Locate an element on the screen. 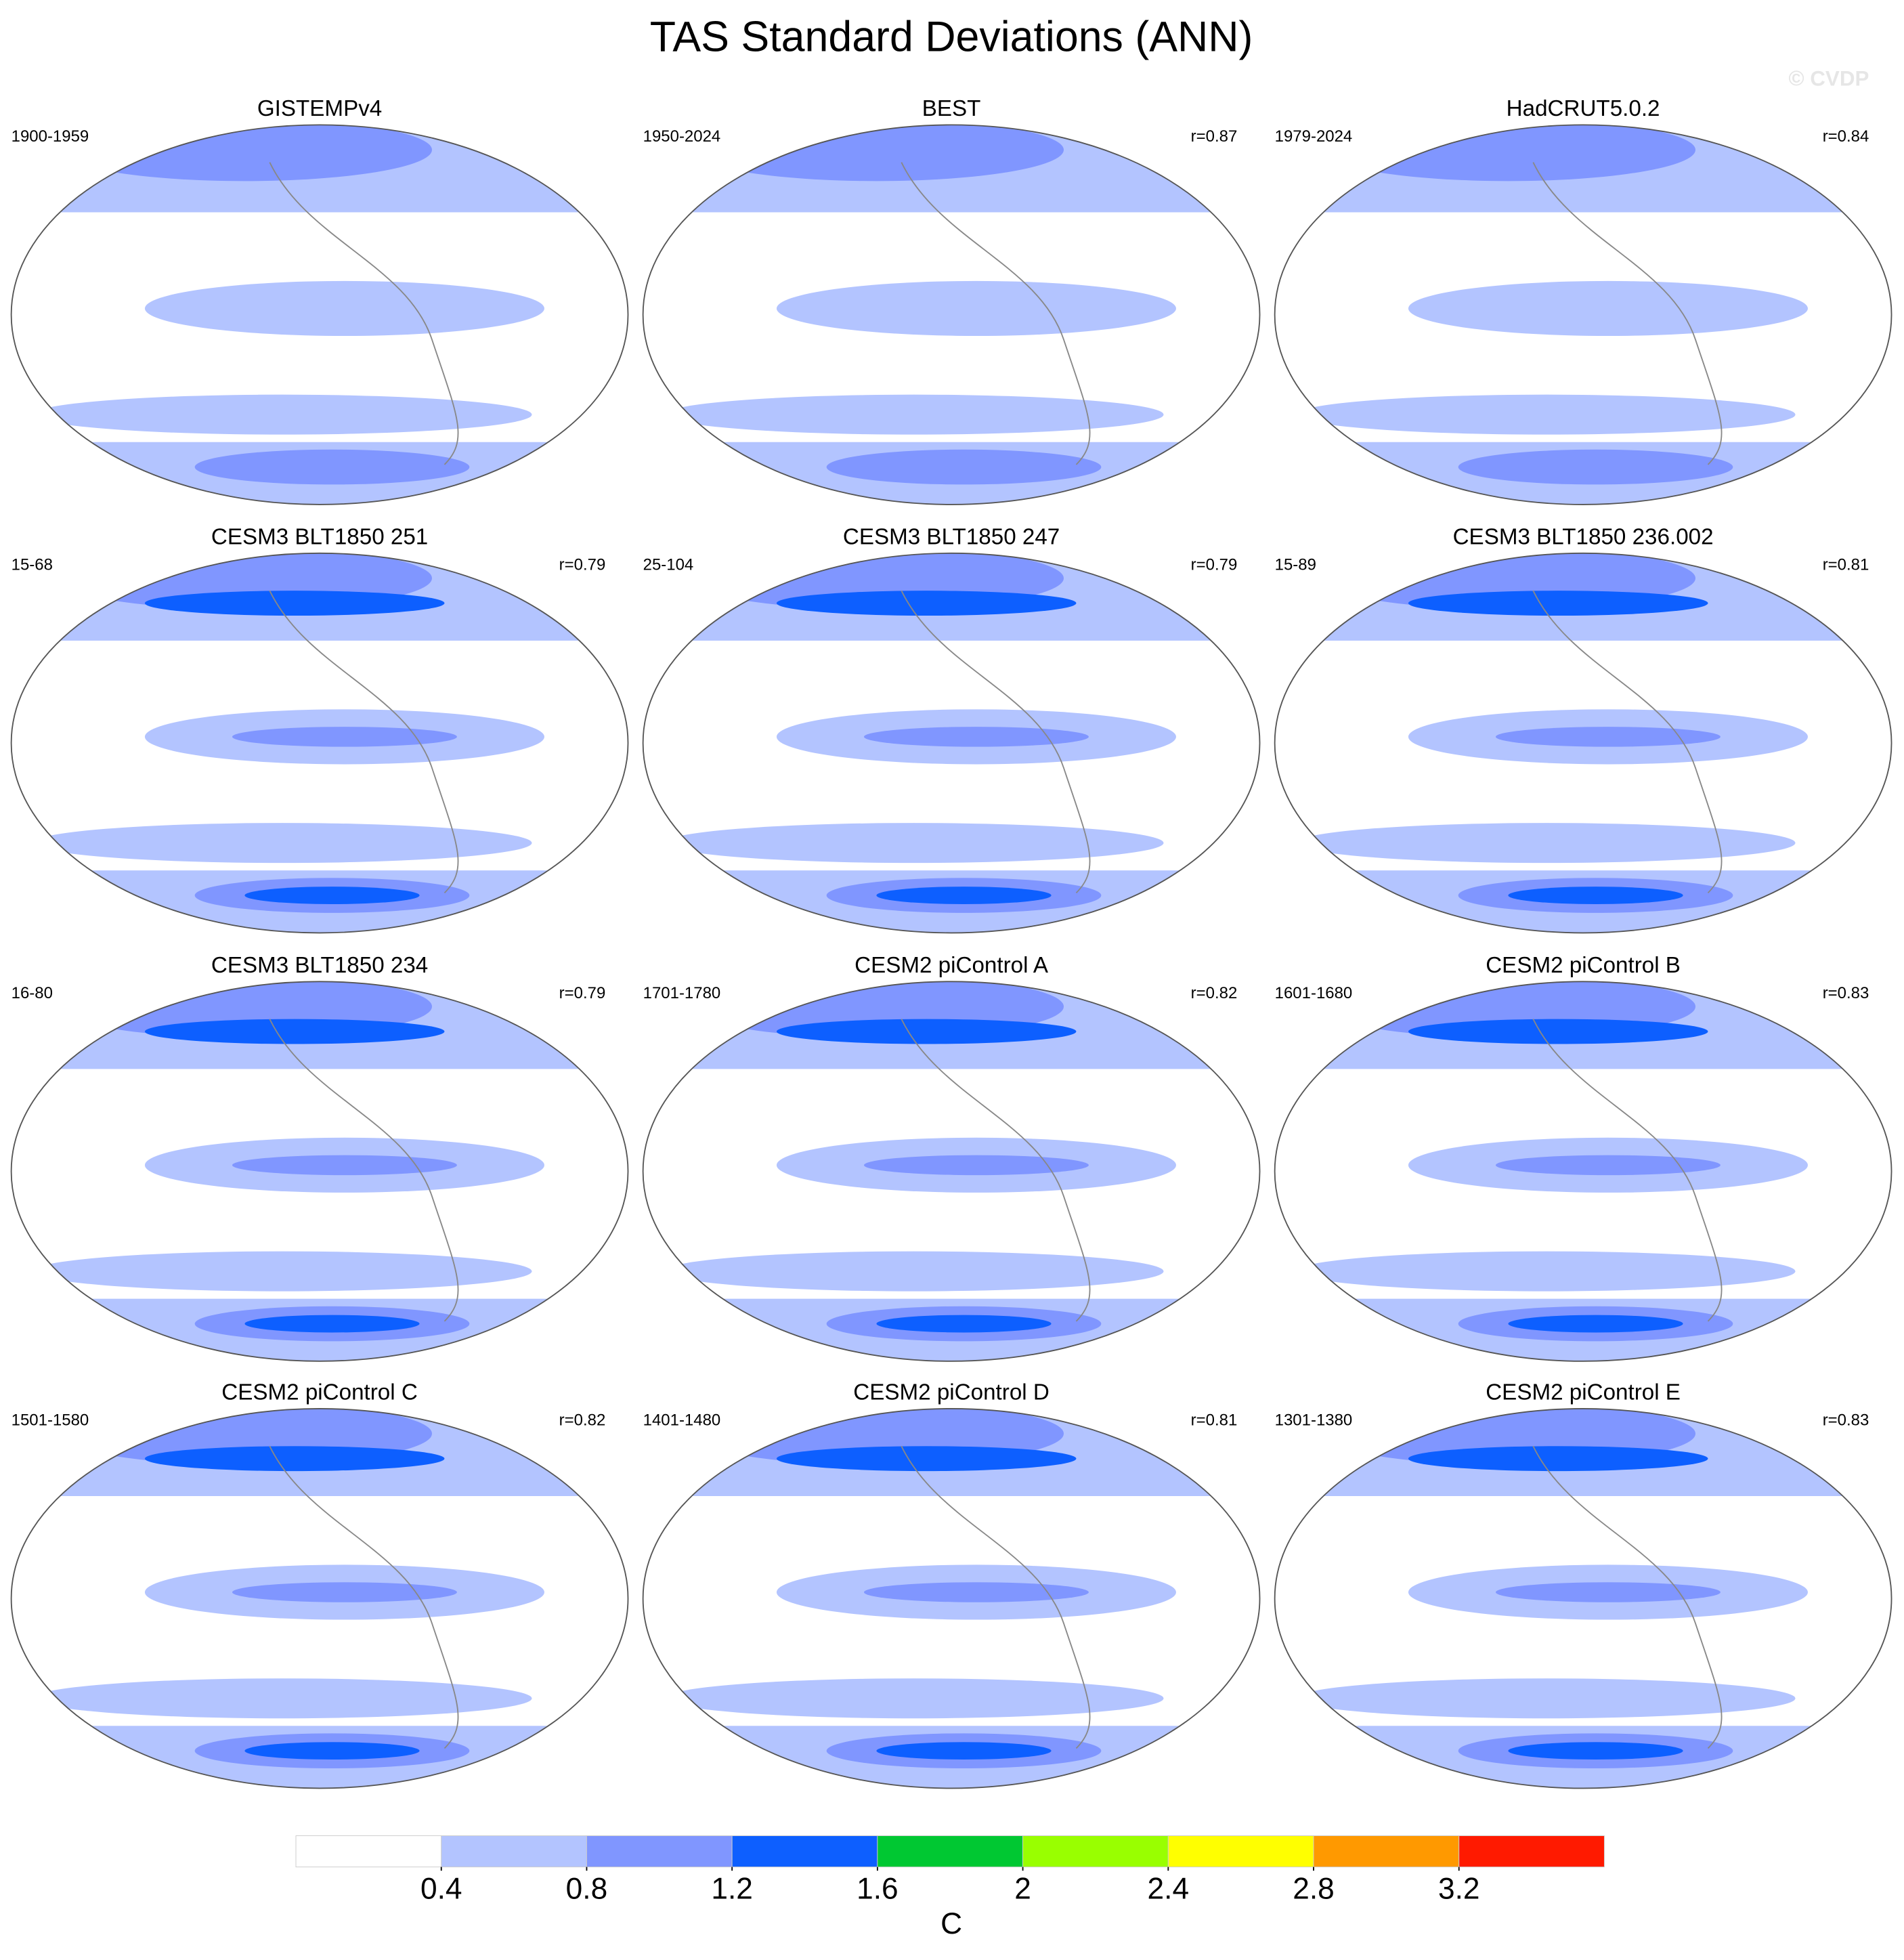  colorbar-tick-label: 2.8 is located at coordinates (1314, 1888).